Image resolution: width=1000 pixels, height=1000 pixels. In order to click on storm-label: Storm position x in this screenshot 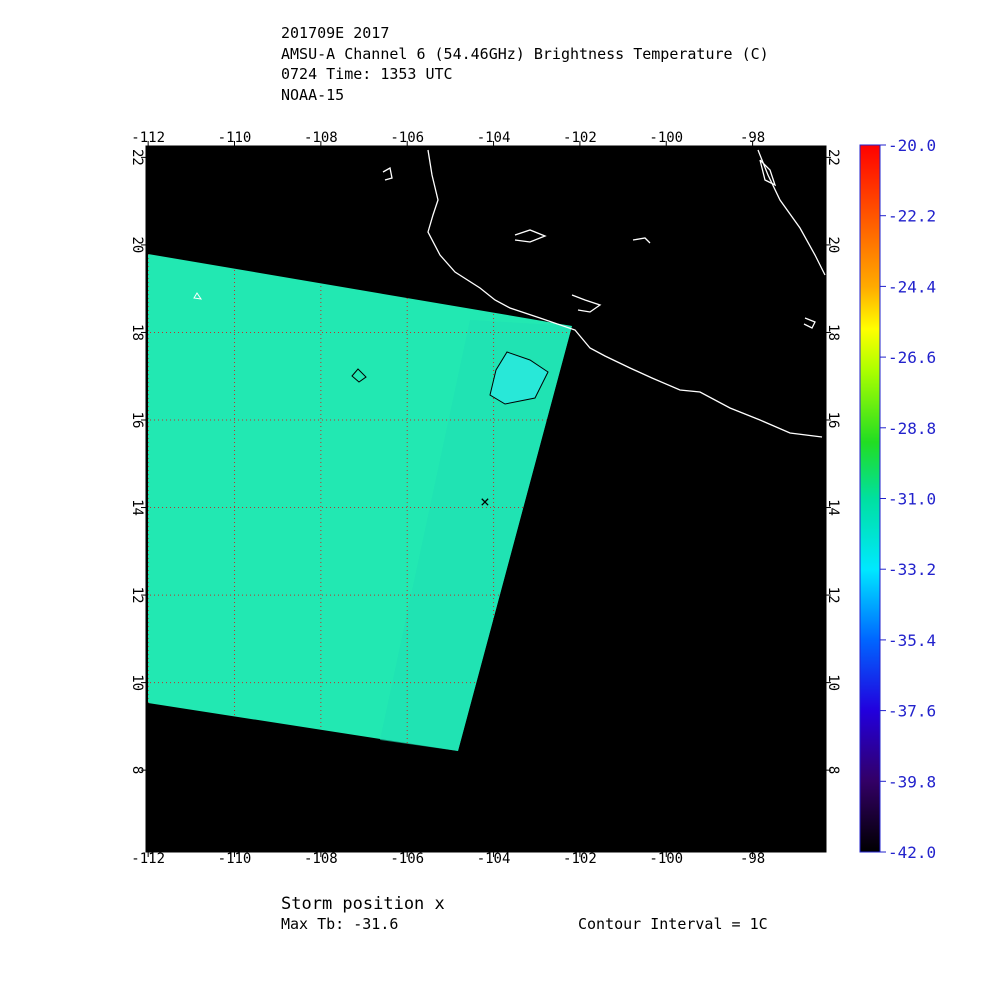, I will do `click(363, 904)`.